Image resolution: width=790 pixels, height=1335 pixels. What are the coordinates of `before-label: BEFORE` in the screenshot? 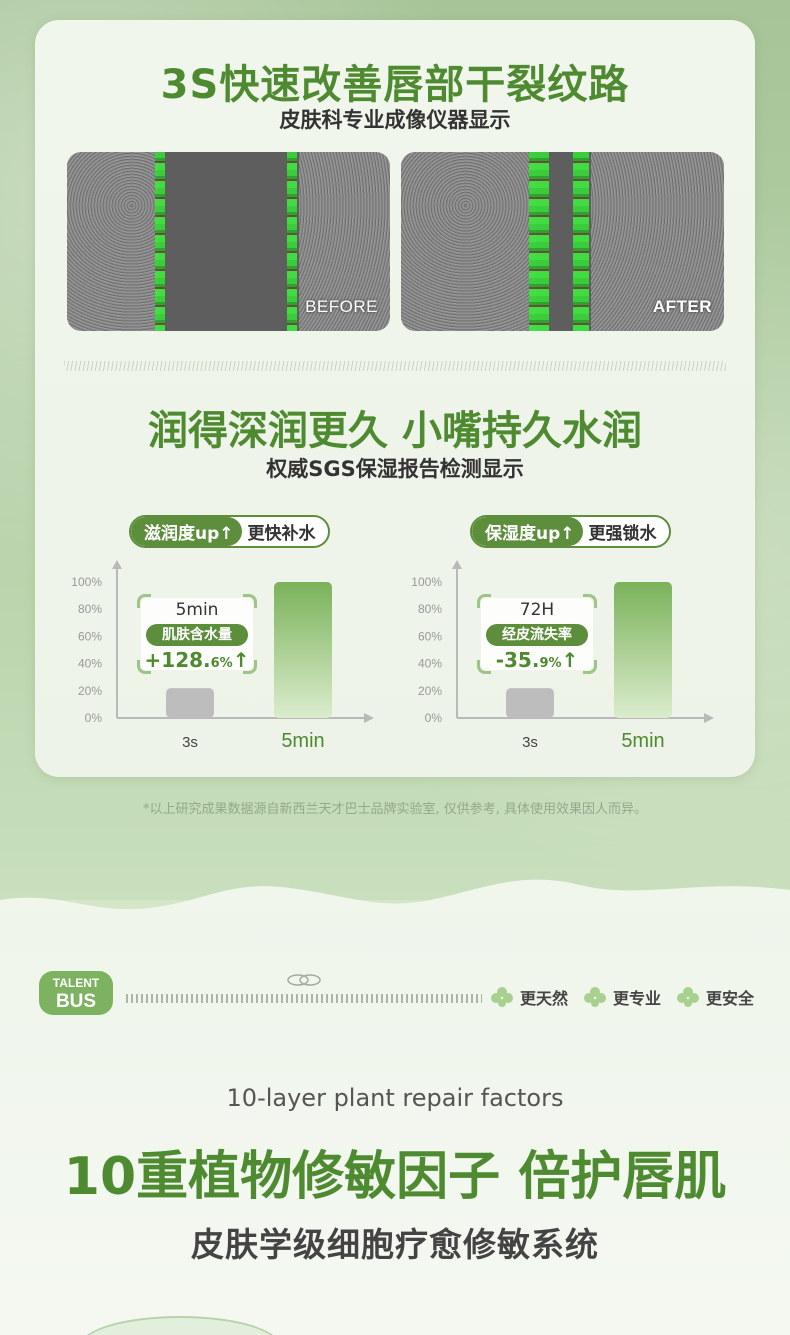 It's located at (341, 306).